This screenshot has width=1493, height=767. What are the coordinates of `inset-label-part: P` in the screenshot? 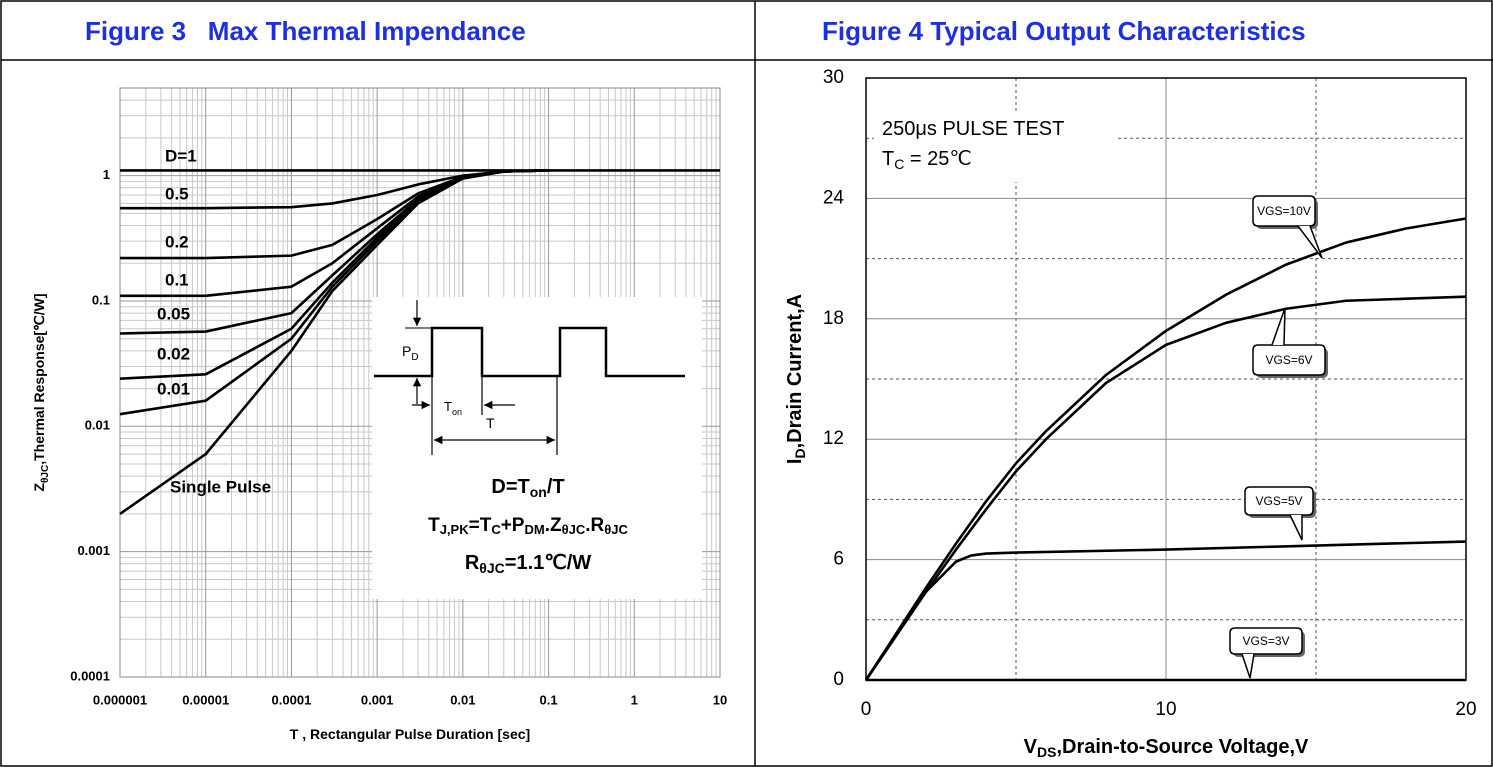 It's located at (406, 351).